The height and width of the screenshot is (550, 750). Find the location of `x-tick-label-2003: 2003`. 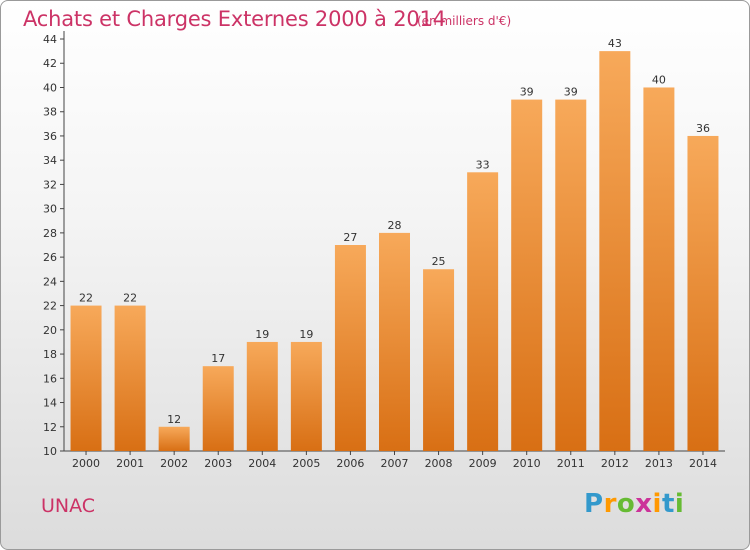

x-tick-label-2003: 2003 is located at coordinates (218, 463).